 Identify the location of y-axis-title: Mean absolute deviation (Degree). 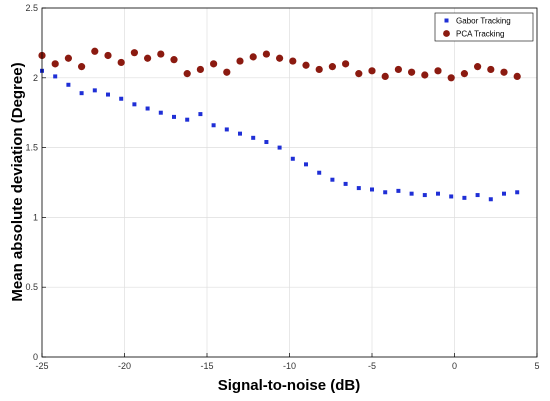
(17, 181).